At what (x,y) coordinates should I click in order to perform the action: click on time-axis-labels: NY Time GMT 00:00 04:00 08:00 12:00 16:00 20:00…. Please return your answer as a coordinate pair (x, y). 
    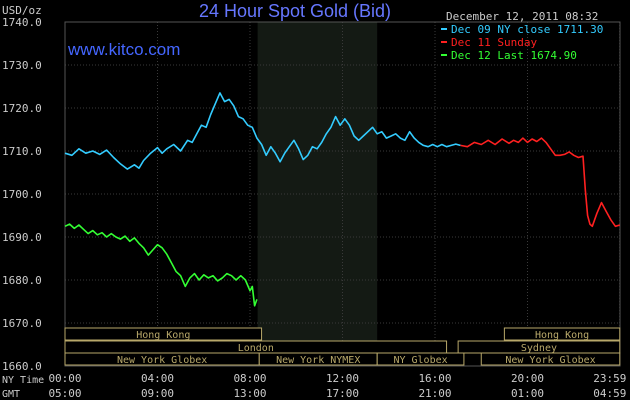
    Looking at the image, I should click on (314, 386).